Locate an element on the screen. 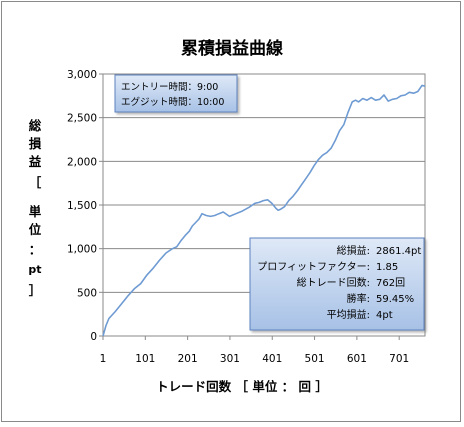 The height and width of the screenshot is (427, 464). entry-time: エントリー時間：9:00 is located at coordinates (169, 87).